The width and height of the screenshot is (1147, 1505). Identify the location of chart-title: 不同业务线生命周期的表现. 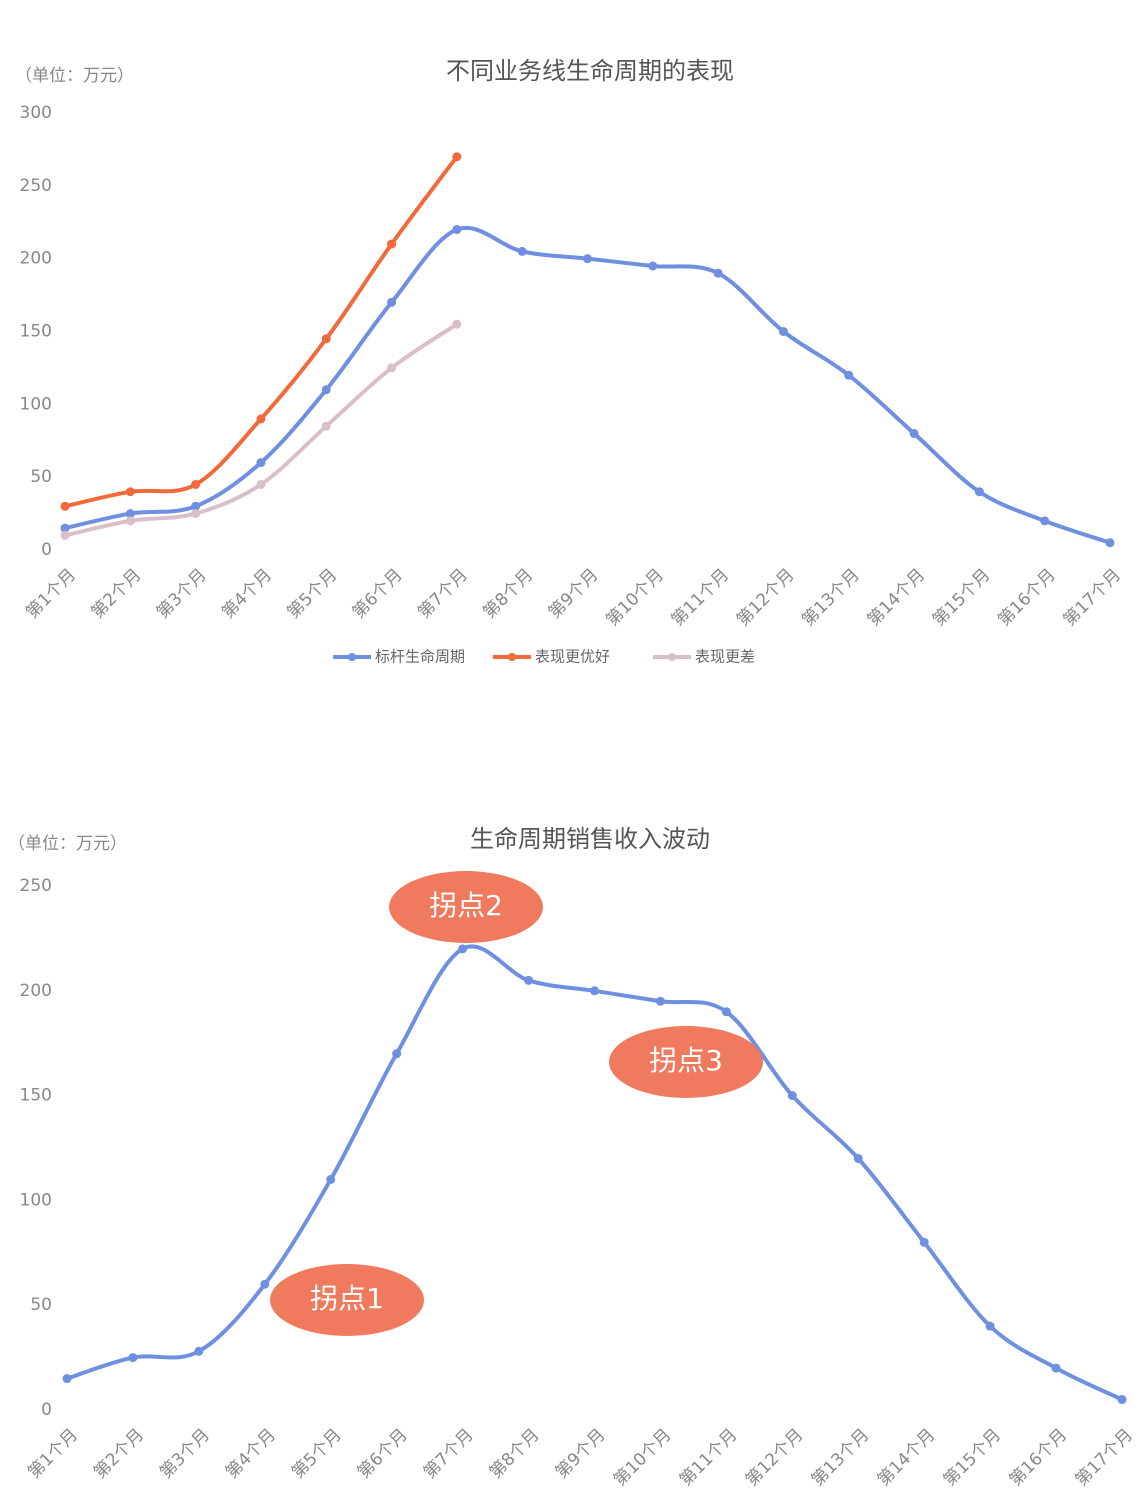
(590, 71).